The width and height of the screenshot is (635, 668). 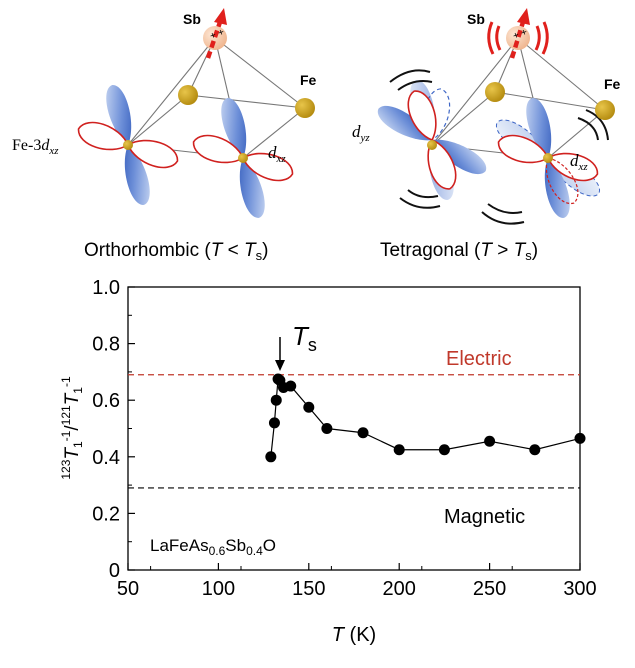 I want to click on x-tick-label: 100, so click(x=218, y=589).